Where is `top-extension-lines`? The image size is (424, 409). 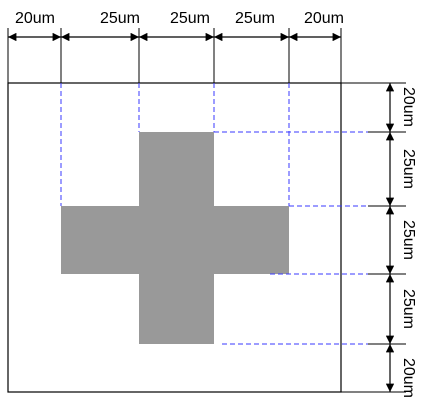
top-extension-lines is located at coordinates (174, 55).